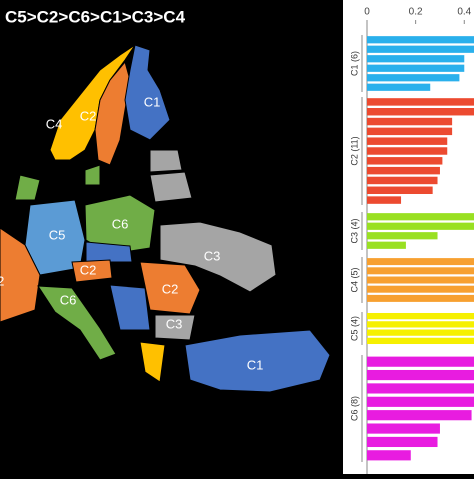 The height and width of the screenshot is (479, 474). I want to click on turkey, so click(257, 361).